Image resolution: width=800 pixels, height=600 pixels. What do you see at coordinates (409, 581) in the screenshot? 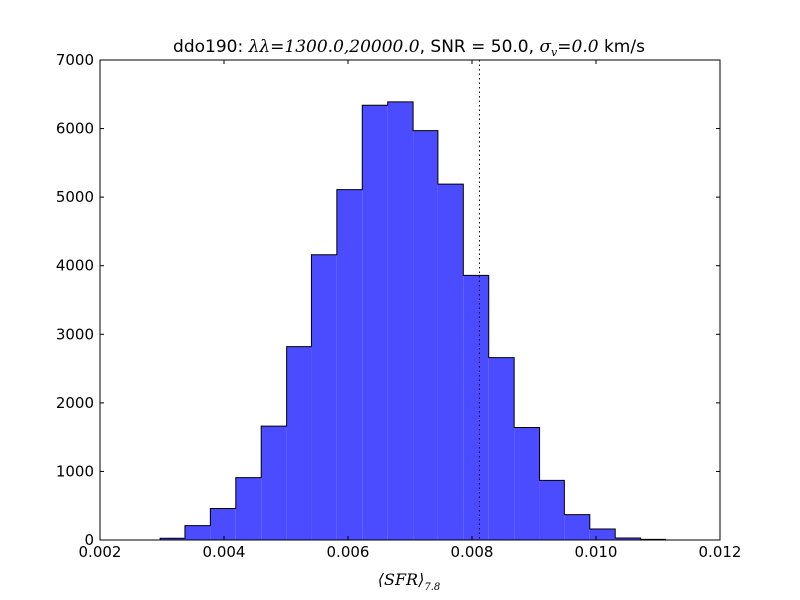
I see `x-axis-label: ⟨SFR⟩7.8` at bounding box center [409, 581].